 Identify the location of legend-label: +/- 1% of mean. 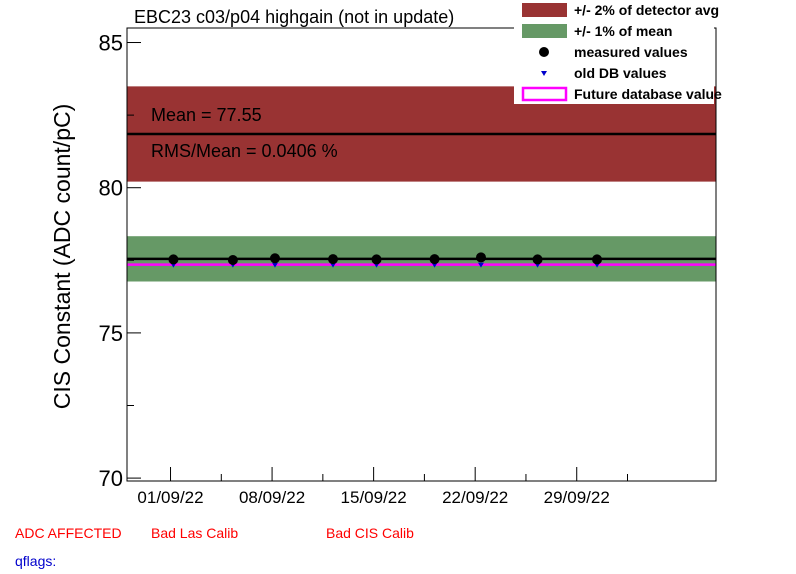
(623, 31).